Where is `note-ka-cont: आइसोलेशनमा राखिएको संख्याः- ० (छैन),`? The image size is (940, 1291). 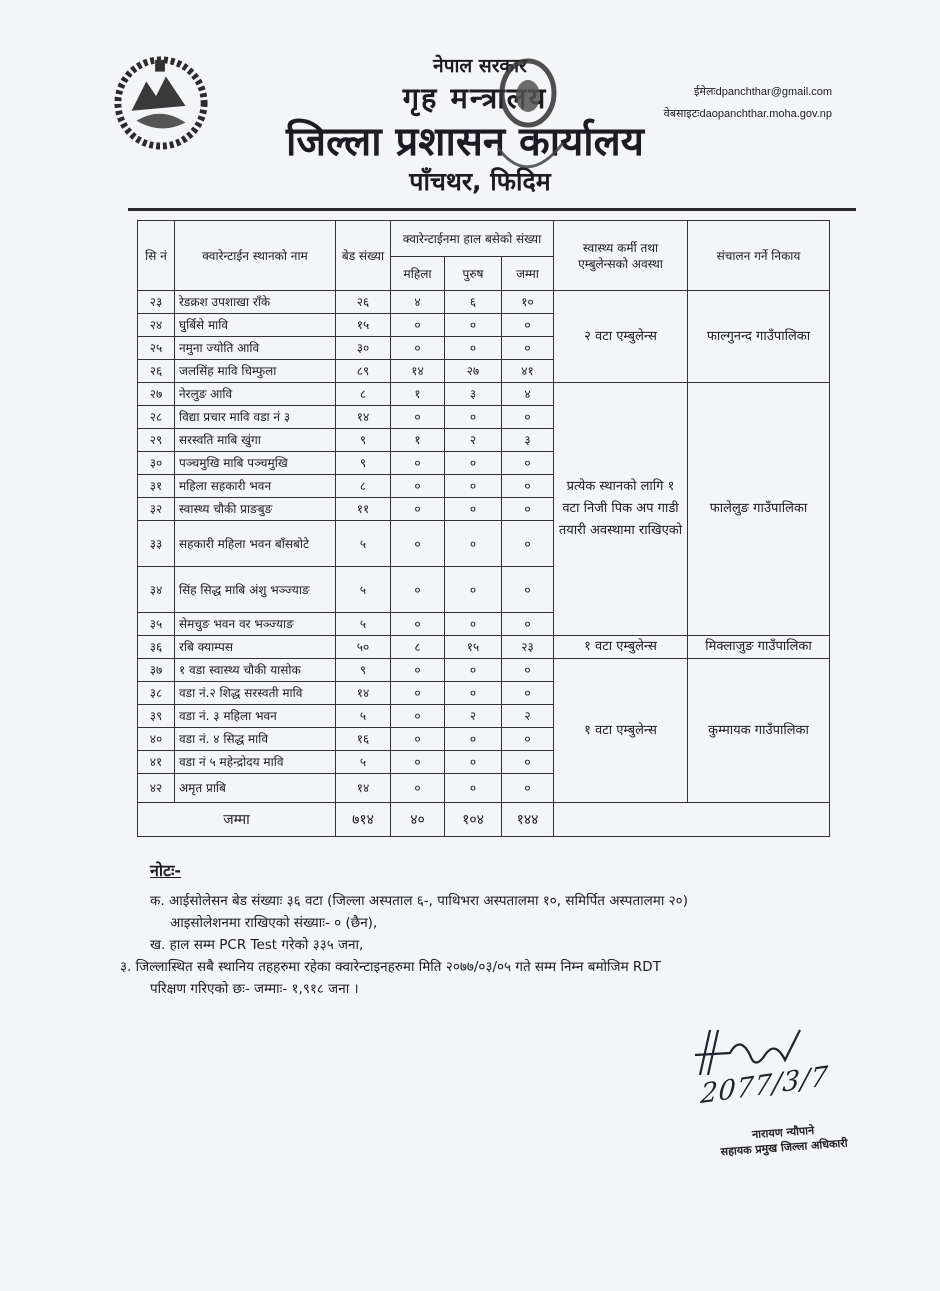
note-ka-cont: आइसोलेशनमा राखिएको संख्याः- ० (छैन), is located at coordinates (274, 923).